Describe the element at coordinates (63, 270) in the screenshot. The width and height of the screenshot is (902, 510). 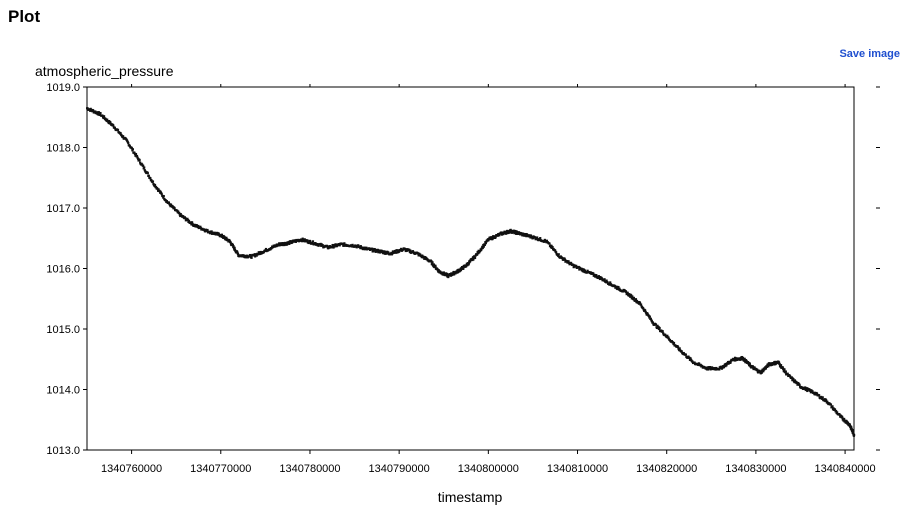
I see `y-tick-label: 1016.0` at that location.